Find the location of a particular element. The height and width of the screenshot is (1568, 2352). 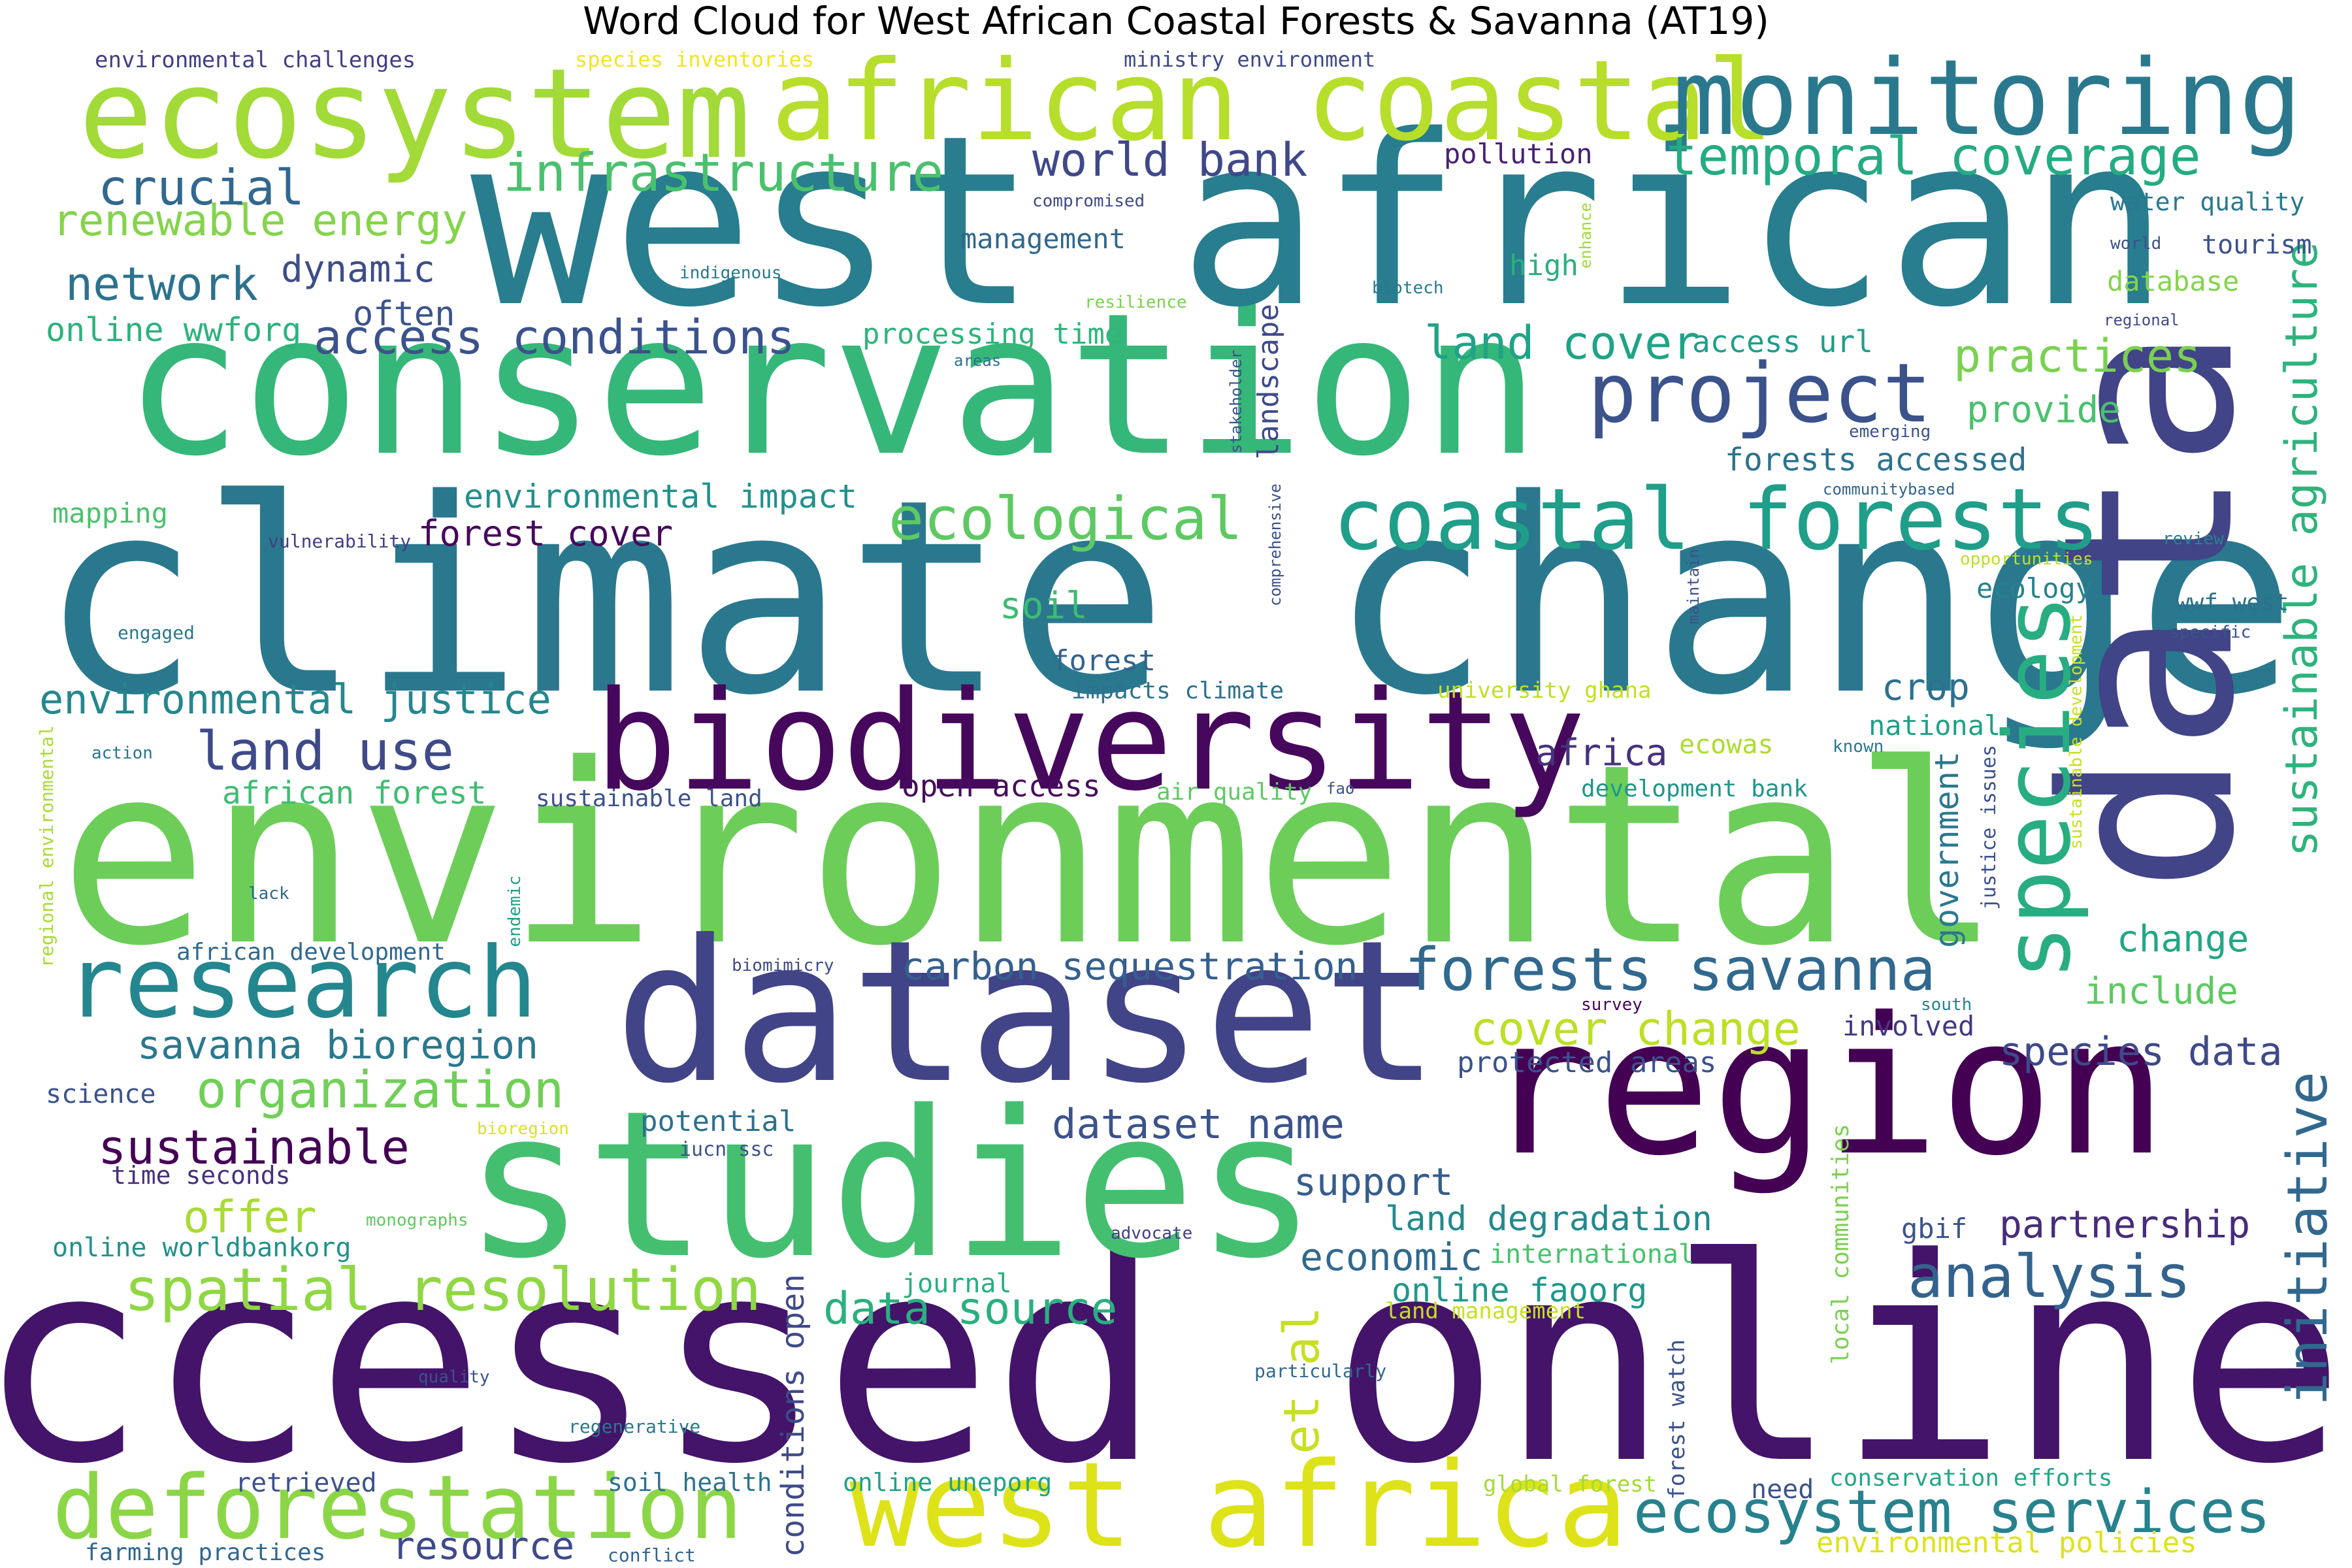

word-cloud-term: forest watch is located at coordinates (1677, 1419).